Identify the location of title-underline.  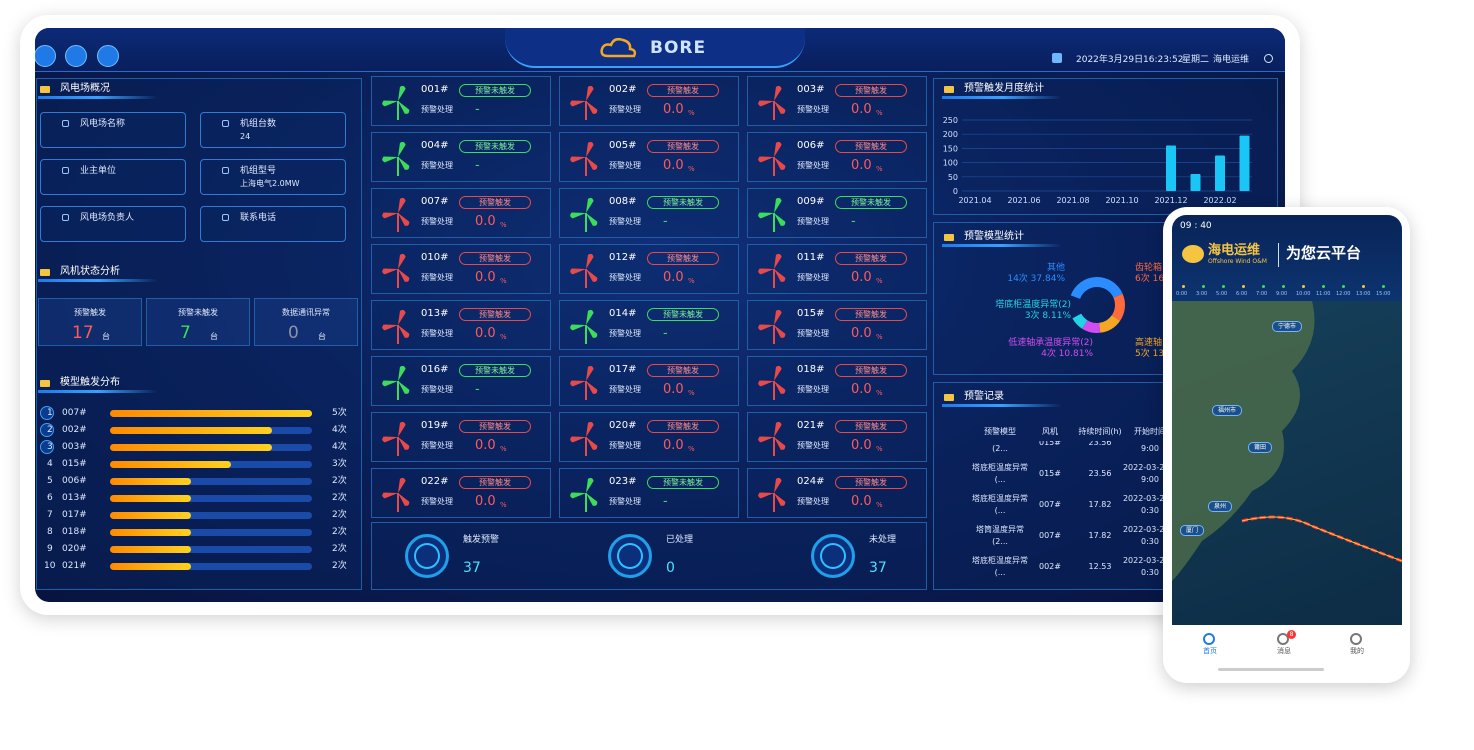
(1002, 97).